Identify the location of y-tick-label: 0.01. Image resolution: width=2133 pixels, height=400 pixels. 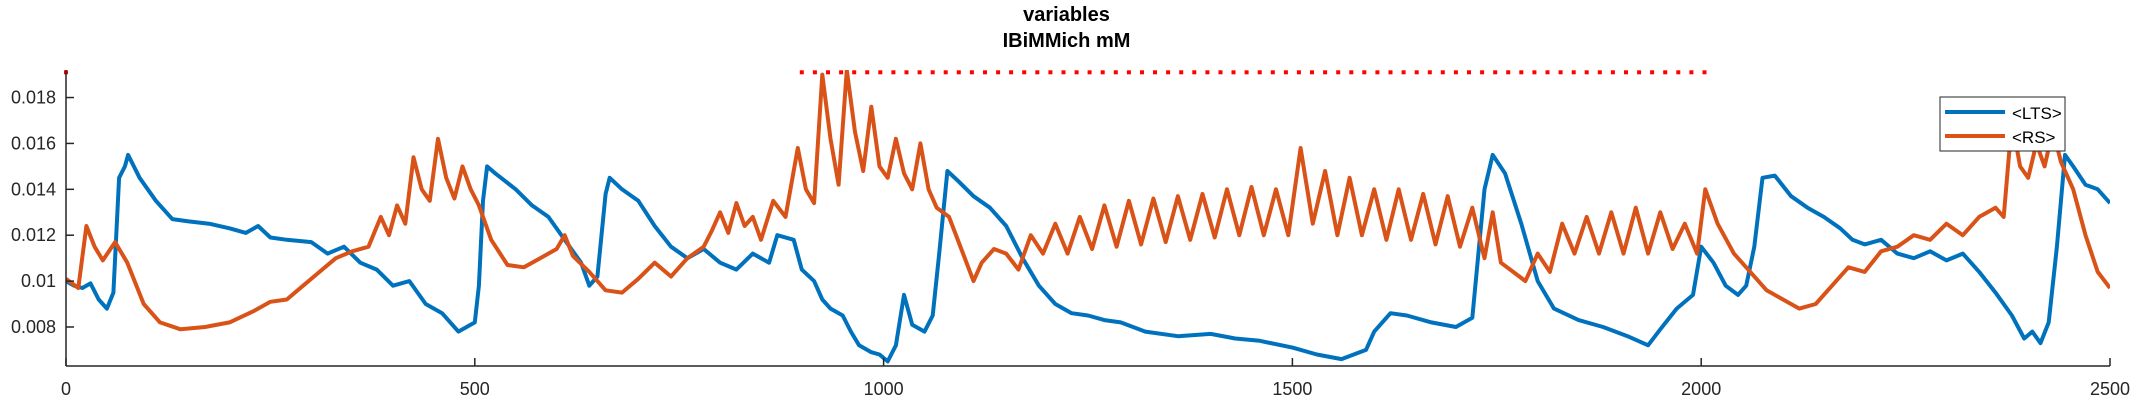
(38, 281).